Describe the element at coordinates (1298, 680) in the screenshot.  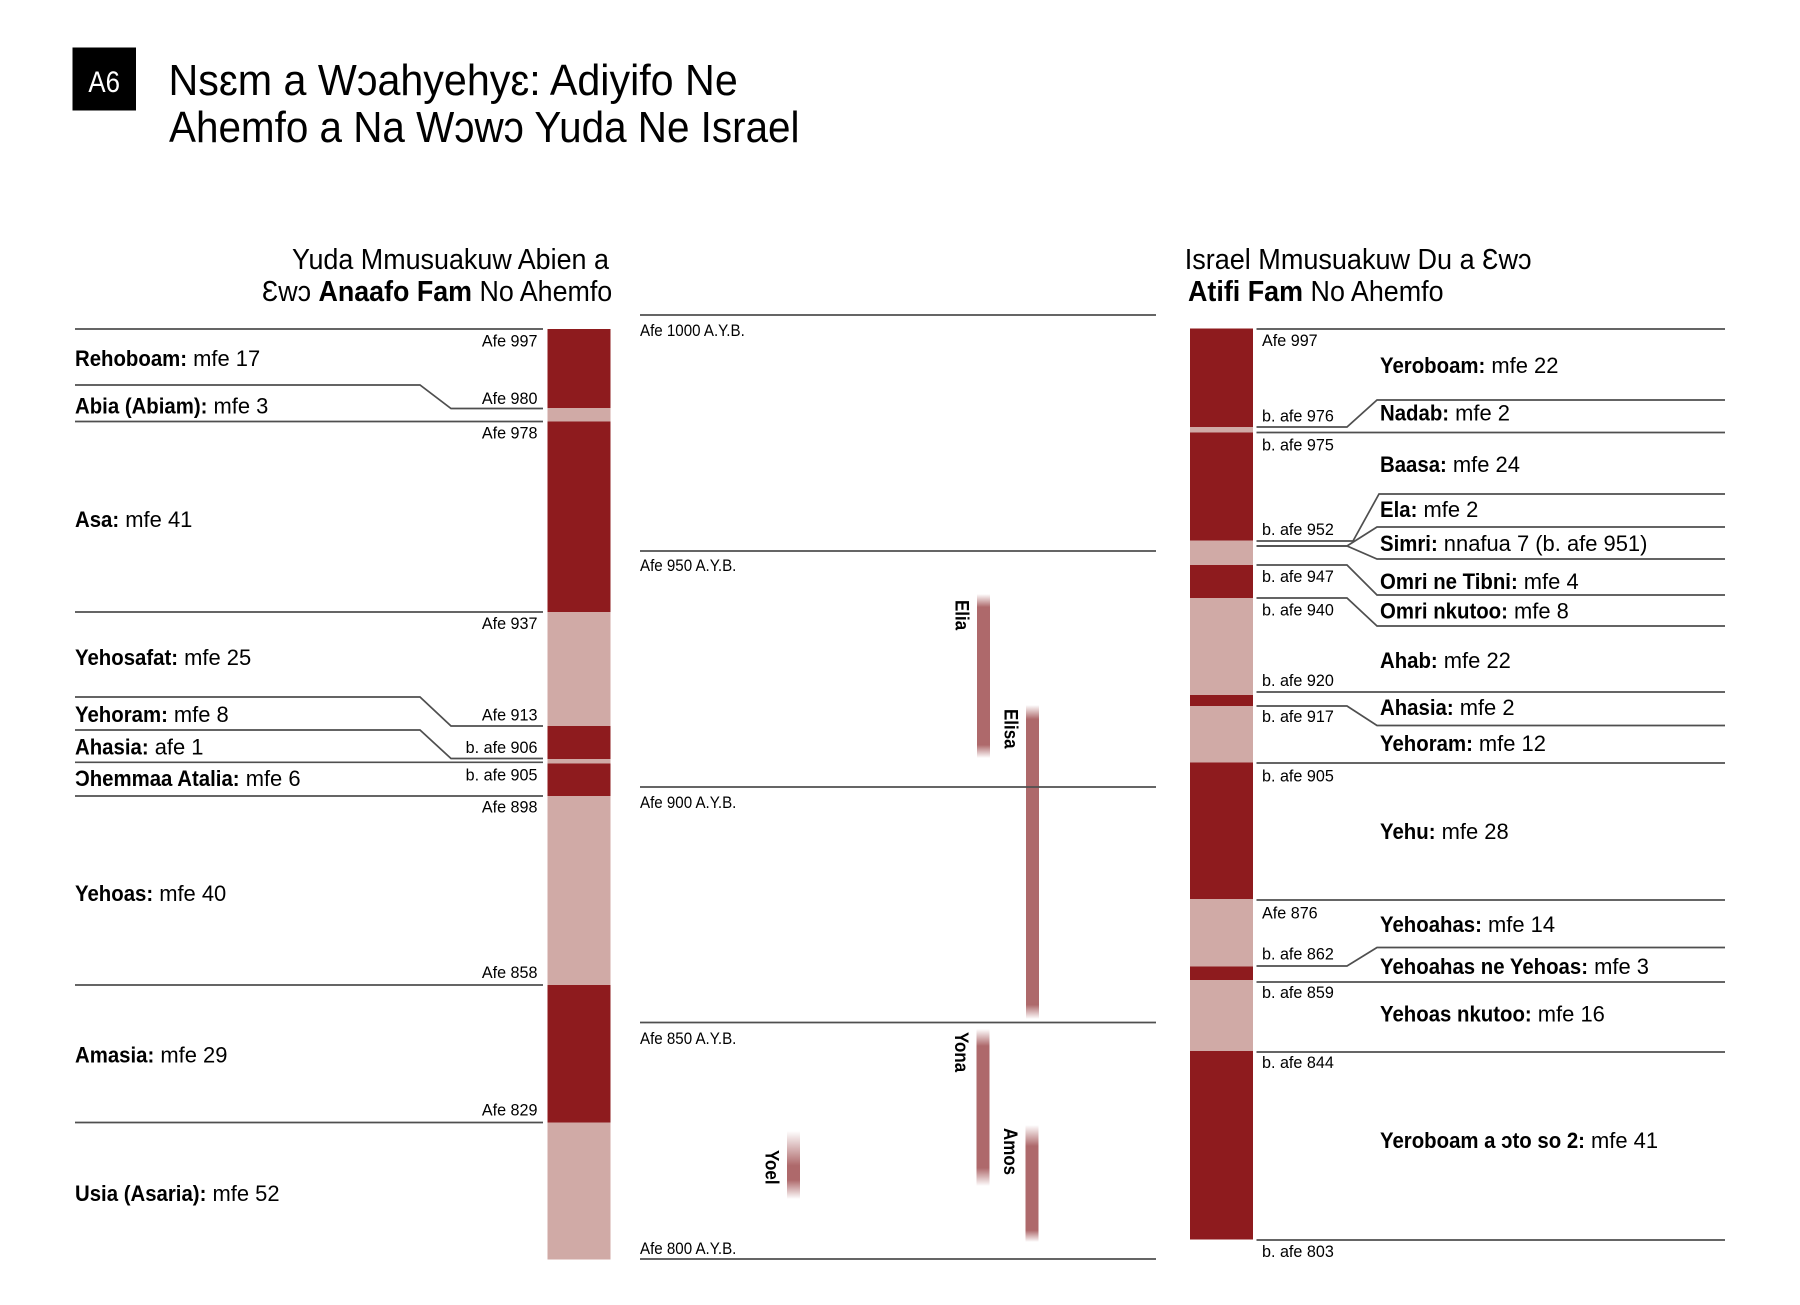
I see `svg-text: b. afe 920` at that location.